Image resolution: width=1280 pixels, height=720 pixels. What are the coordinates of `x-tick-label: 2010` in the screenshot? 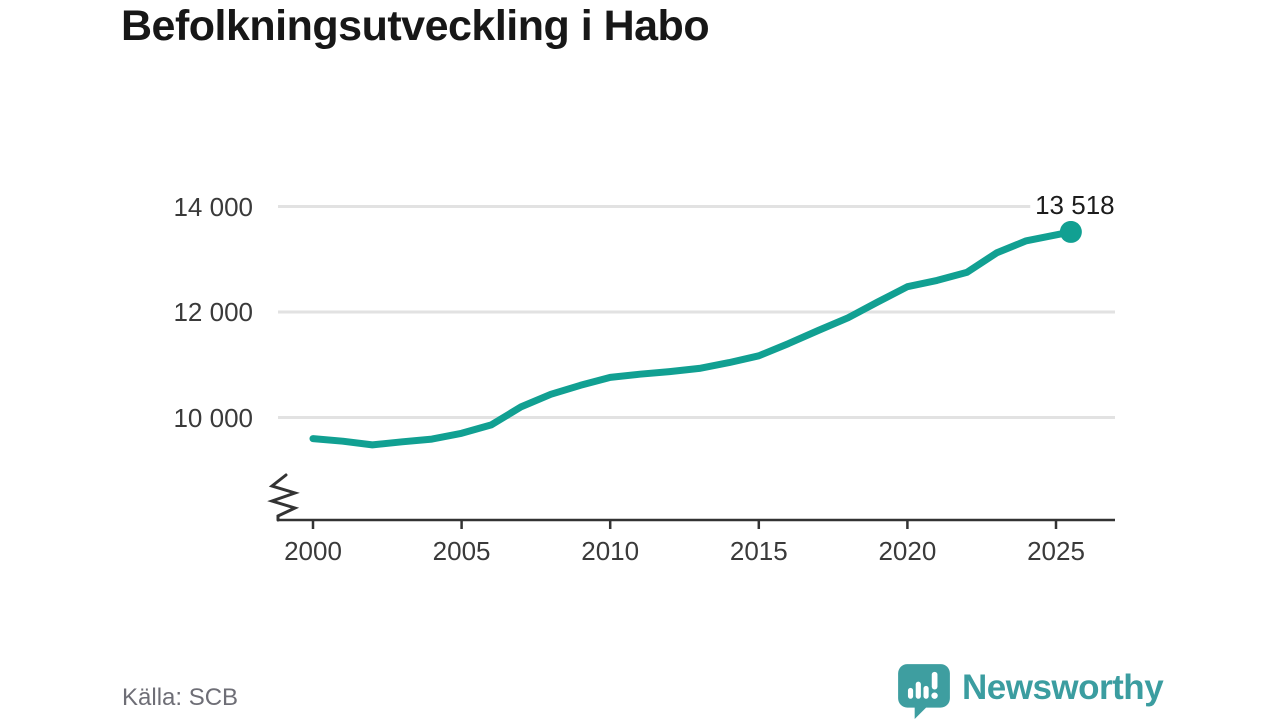 It's located at (610, 551).